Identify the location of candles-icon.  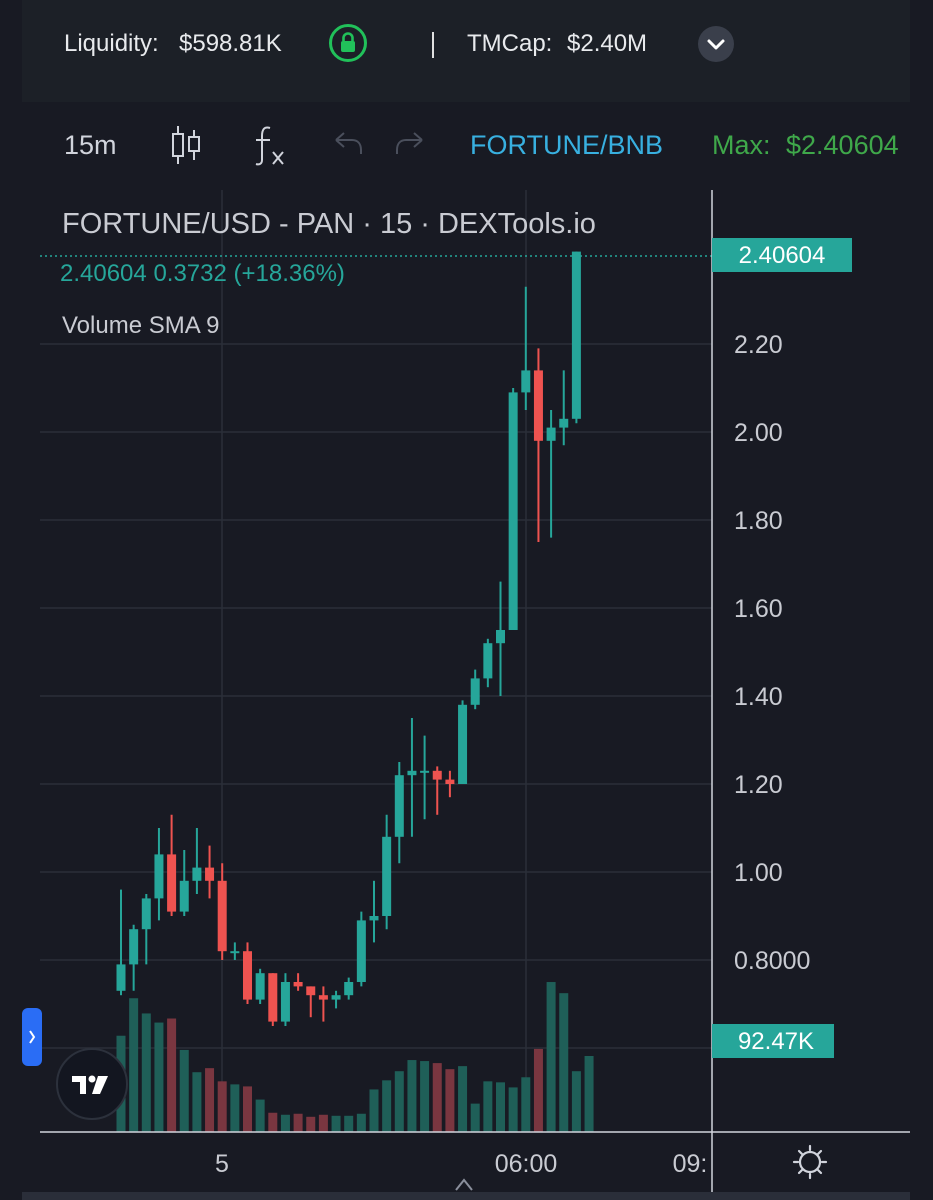
(186, 145).